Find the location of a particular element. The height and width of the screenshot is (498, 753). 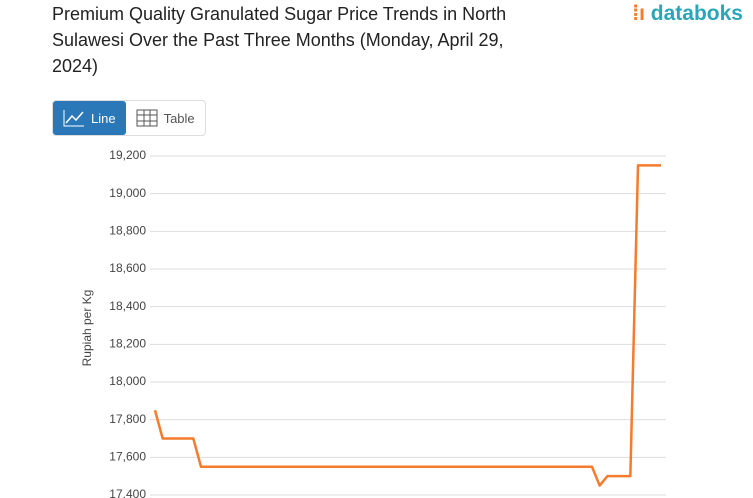

y-tick-label: 18,600 is located at coordinates (127, 268).